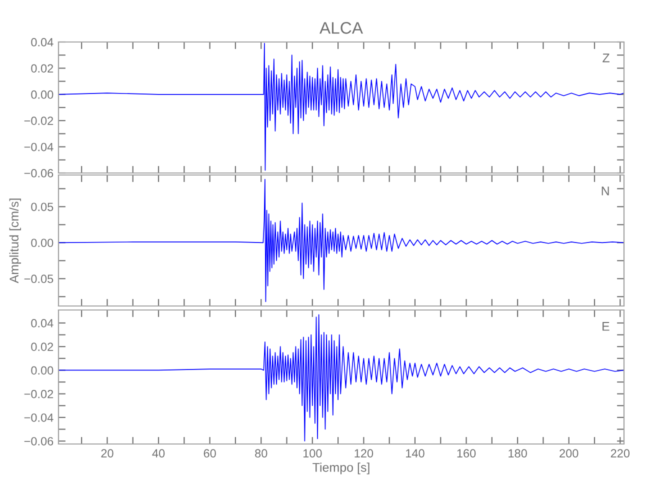 Image resolution: width=650 pixels, height=500 pixels. What do you see at coordinates (42, 207) in the screenshot?
I see `y-tick-label: 0.05` at bounding box center [42, 207].